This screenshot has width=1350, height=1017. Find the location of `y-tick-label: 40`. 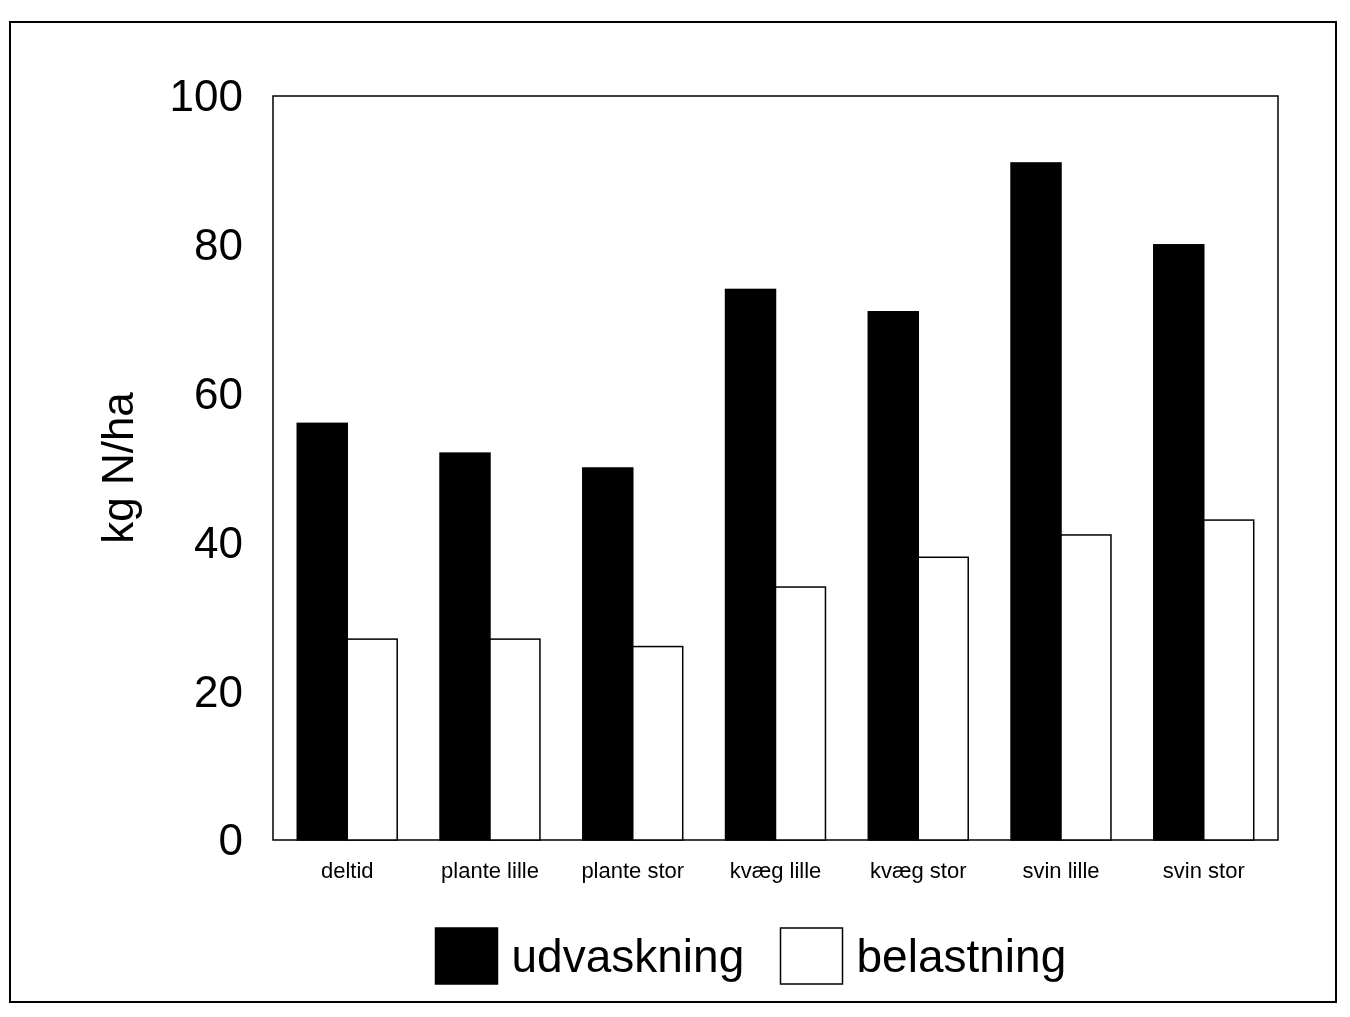

y-tick-label: 40 is located at coordinates (218, 542).